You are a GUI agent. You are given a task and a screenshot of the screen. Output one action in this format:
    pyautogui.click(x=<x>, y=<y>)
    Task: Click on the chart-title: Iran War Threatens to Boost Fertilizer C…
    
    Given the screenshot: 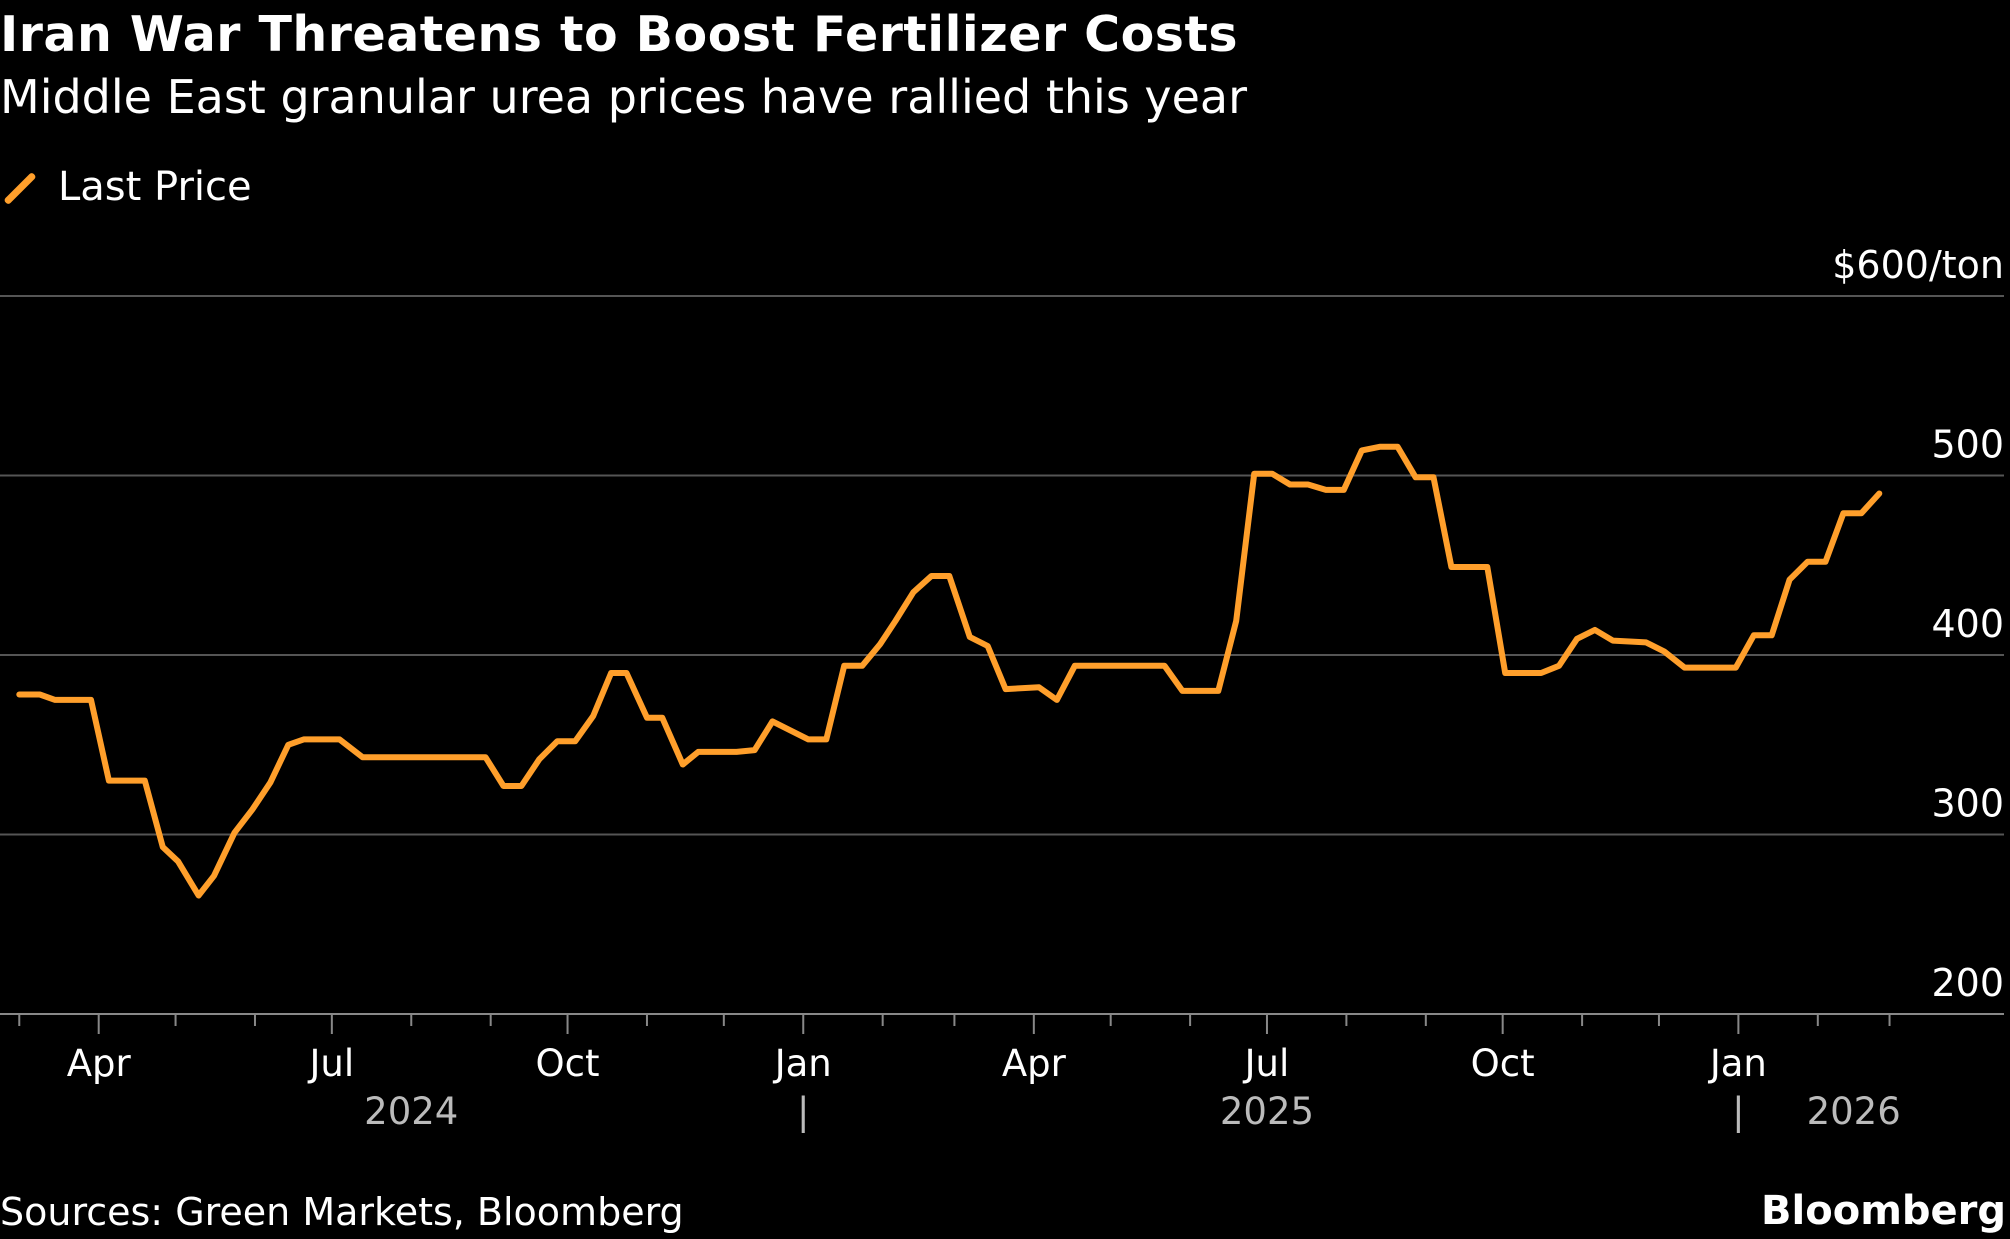 What is the action you would take?
    pyautogui.click(x=619, y=34)
    